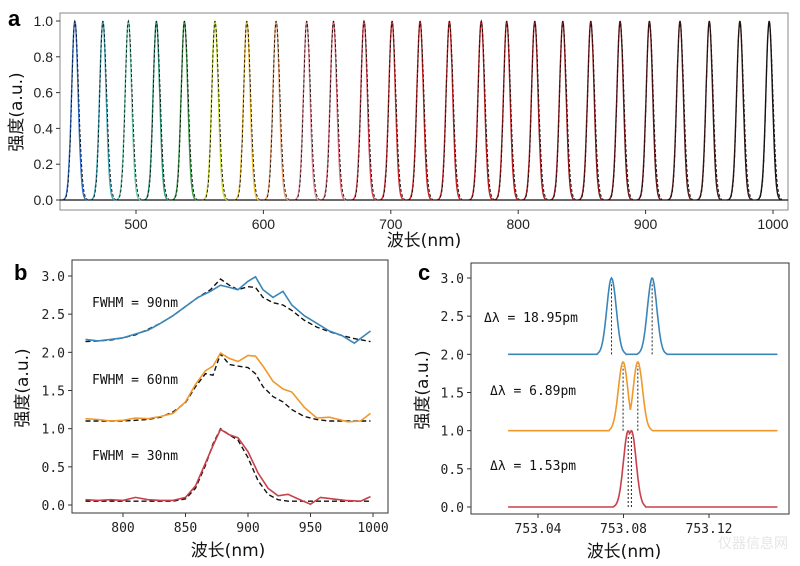  What do you see at coordinates (753, 543) in the screenshot?
I see `watermark: 仪器信息网` at bounding box center [753, 543].